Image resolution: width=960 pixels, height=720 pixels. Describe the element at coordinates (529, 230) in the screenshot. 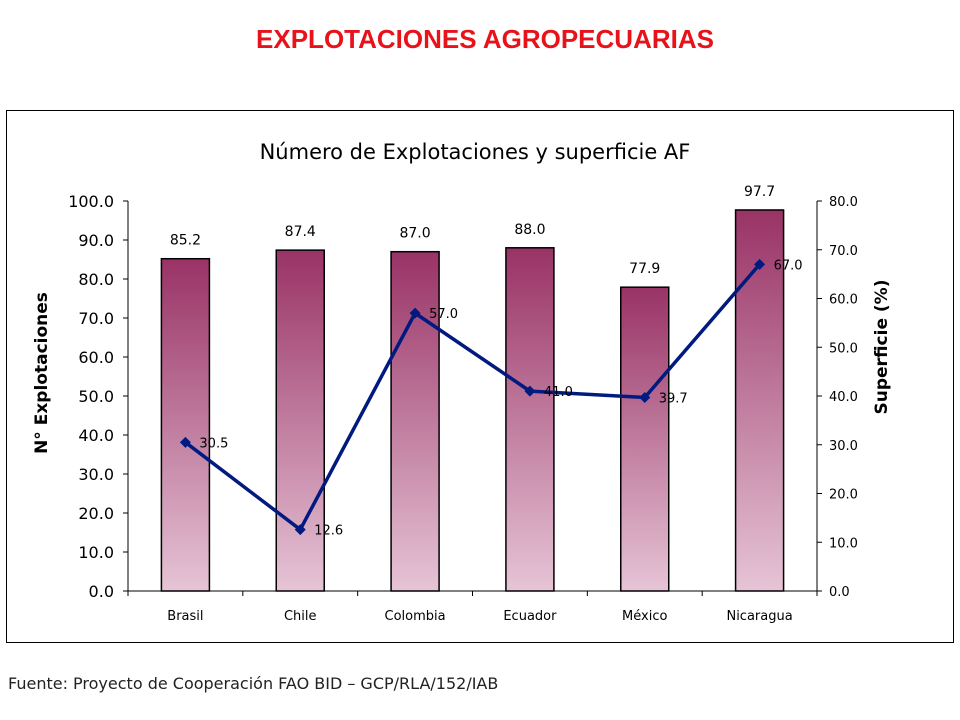

I see `bar-value-label: 88.0` at that location.